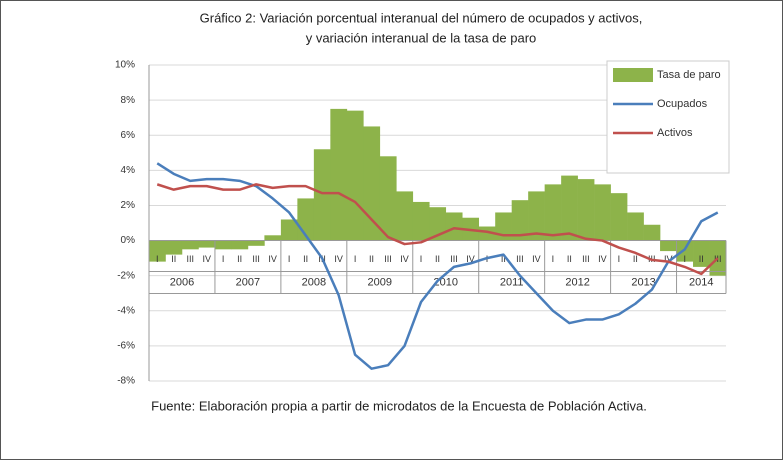 The image size is (783, 460). Describe the element at coordinates (128, 135) in the screenshot. I see `y-tick-label: 6%` at that location.